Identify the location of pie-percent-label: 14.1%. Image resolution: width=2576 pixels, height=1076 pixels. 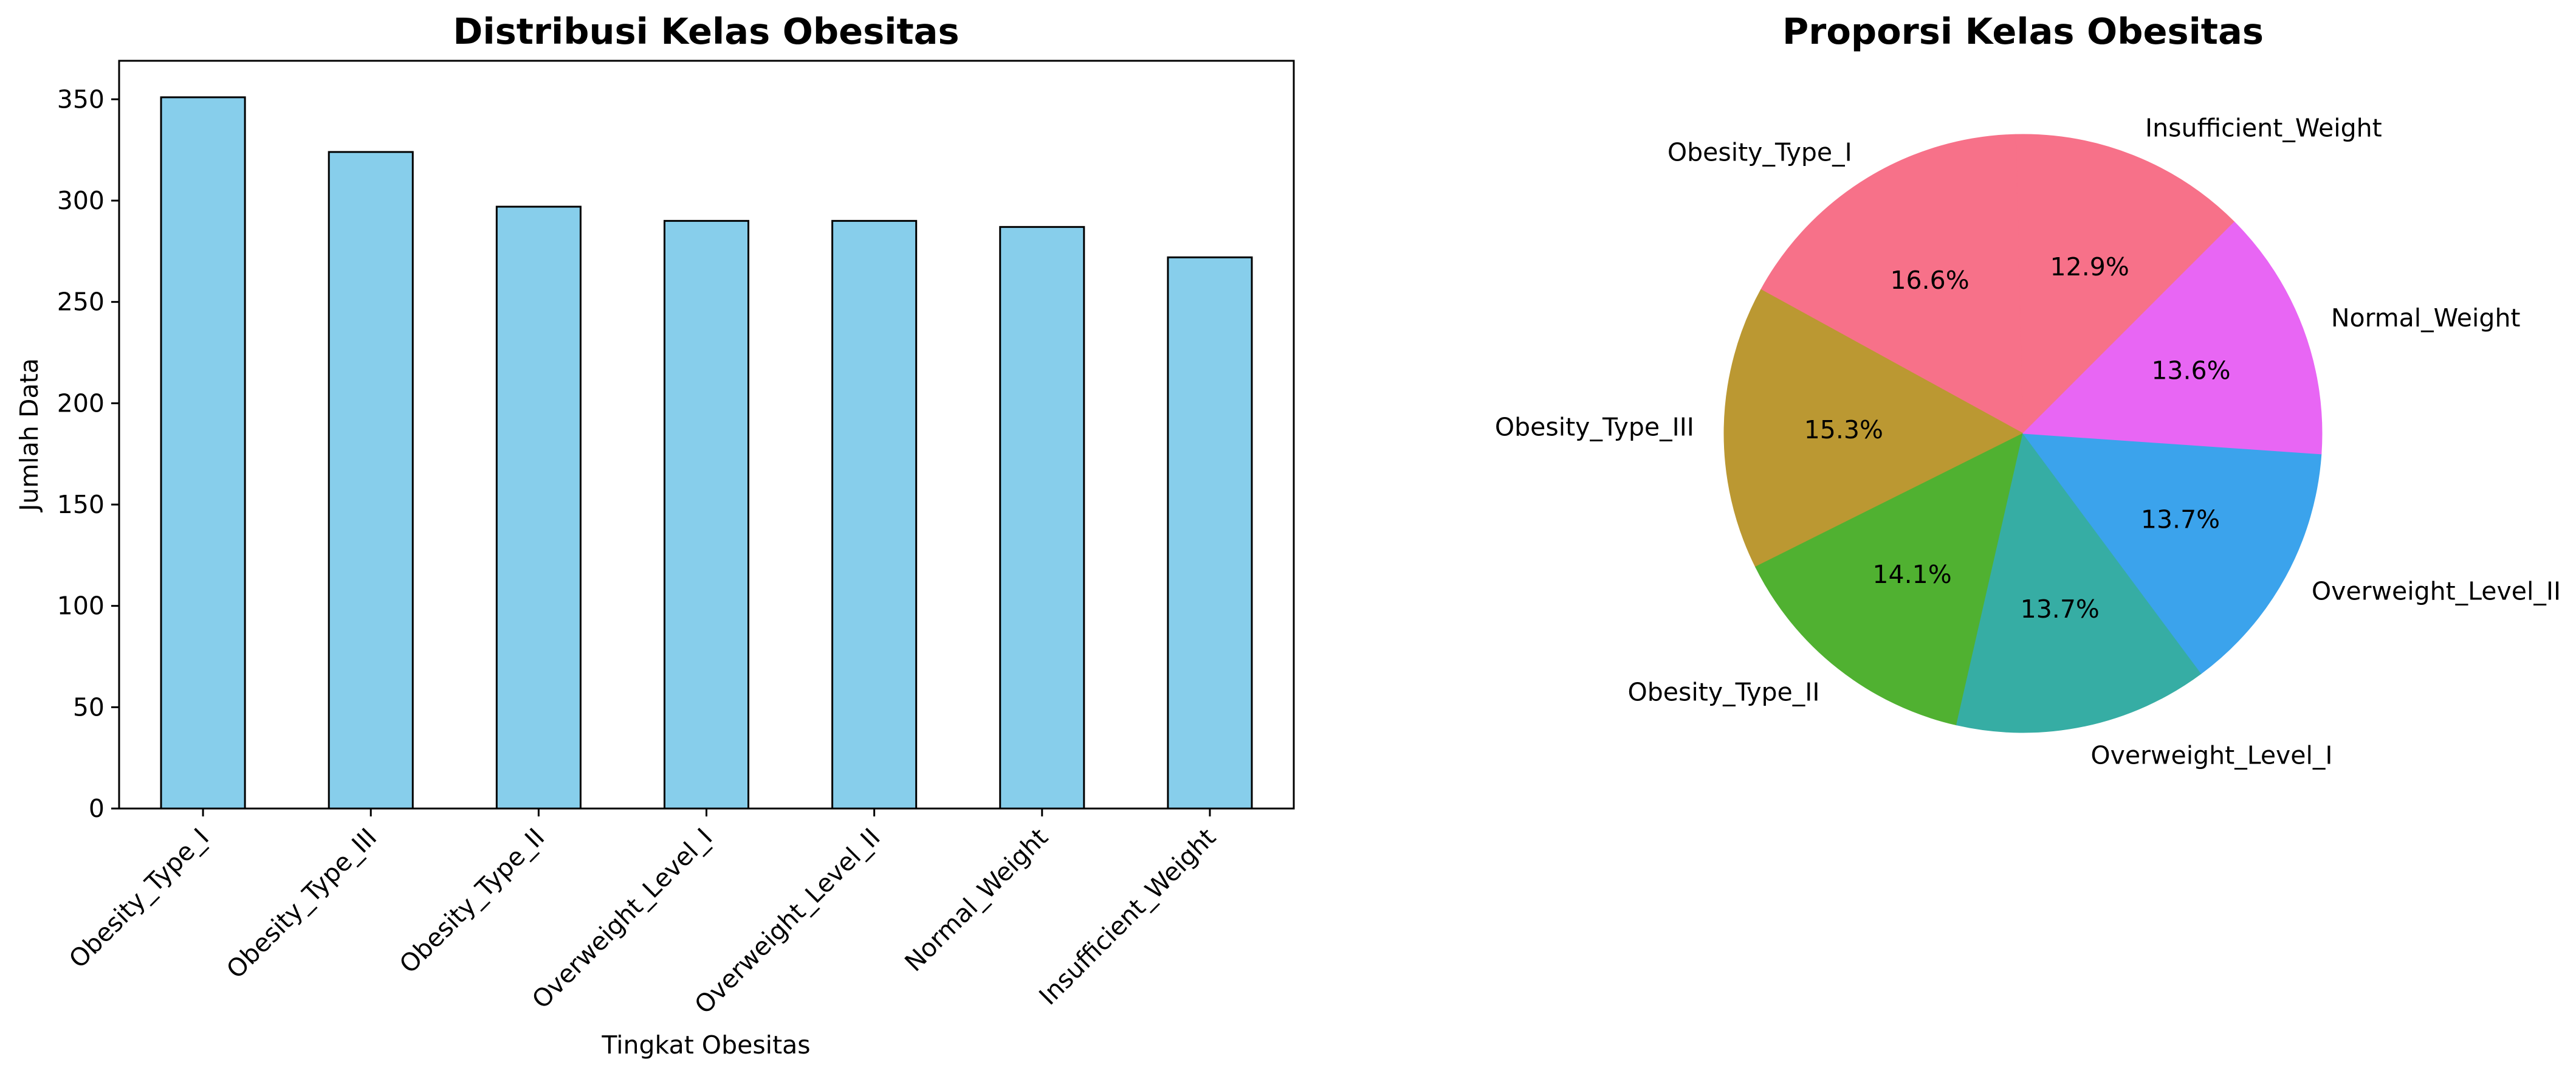
(1911, 574).